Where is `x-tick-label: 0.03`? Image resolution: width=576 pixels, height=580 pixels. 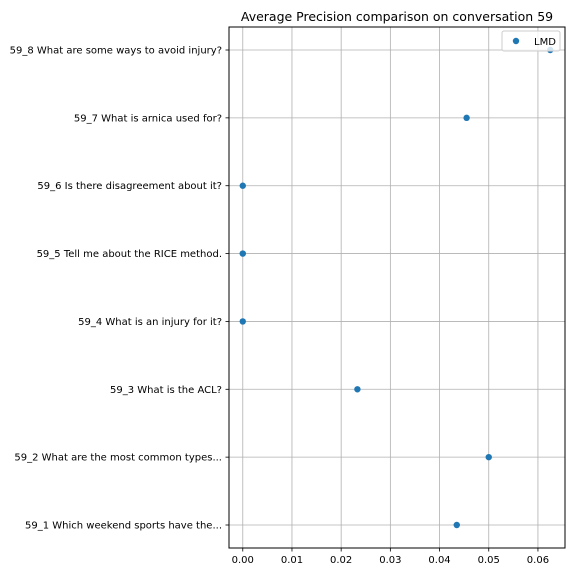
x-tick-label: 0.03 is located at coordinates (390, 560).